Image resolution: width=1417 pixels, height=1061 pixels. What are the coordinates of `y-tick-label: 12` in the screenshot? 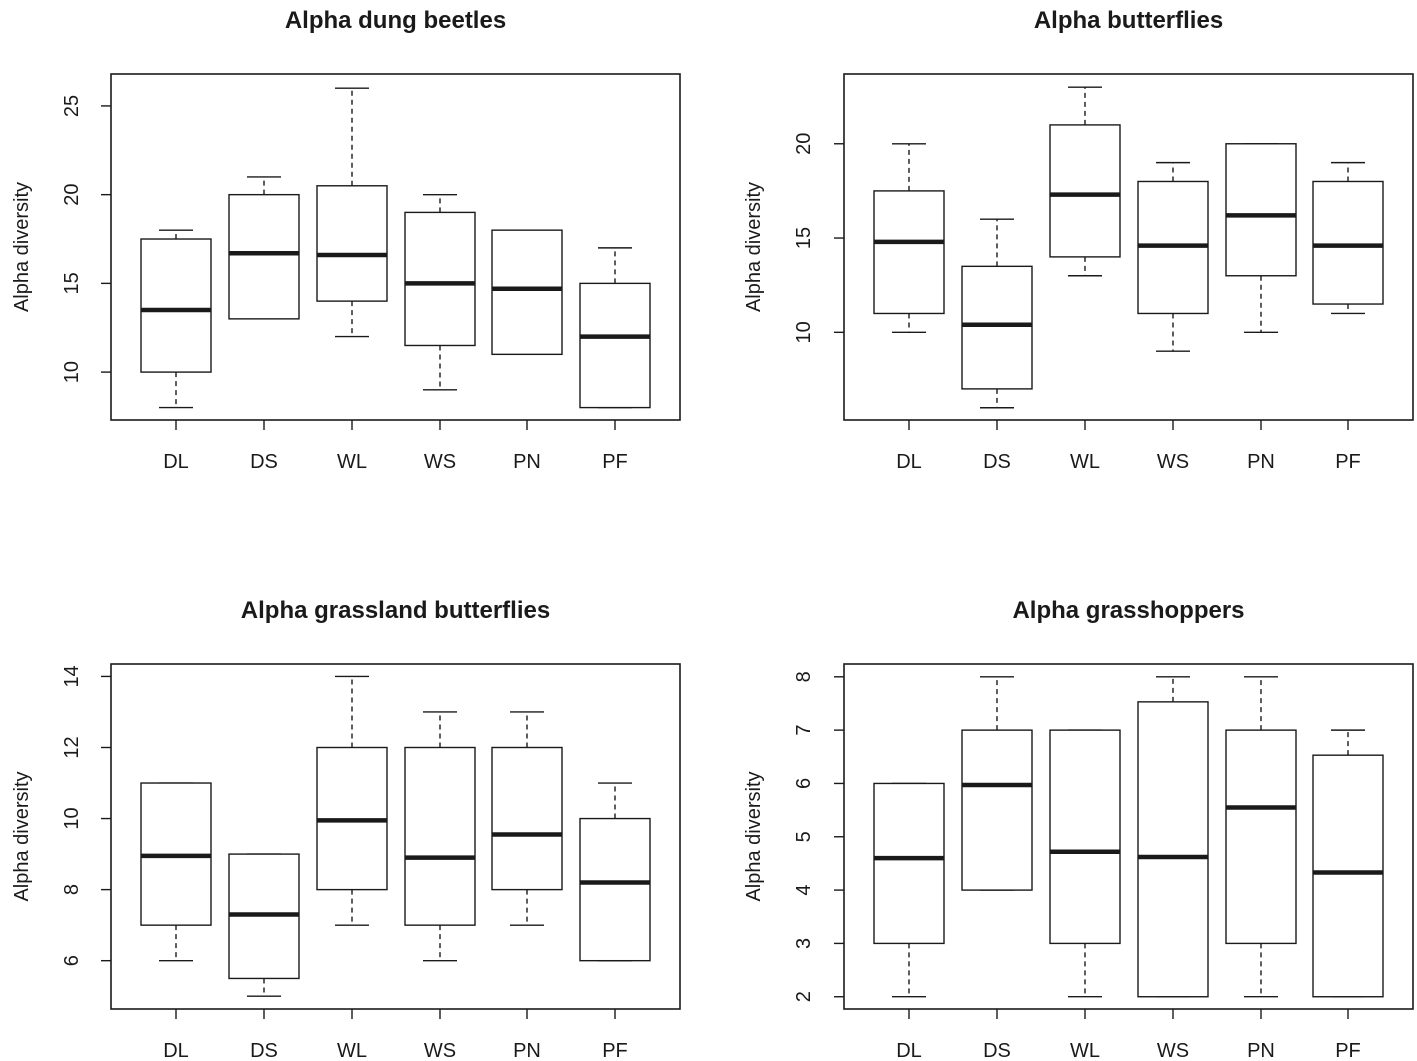 It's located at (72, 747).